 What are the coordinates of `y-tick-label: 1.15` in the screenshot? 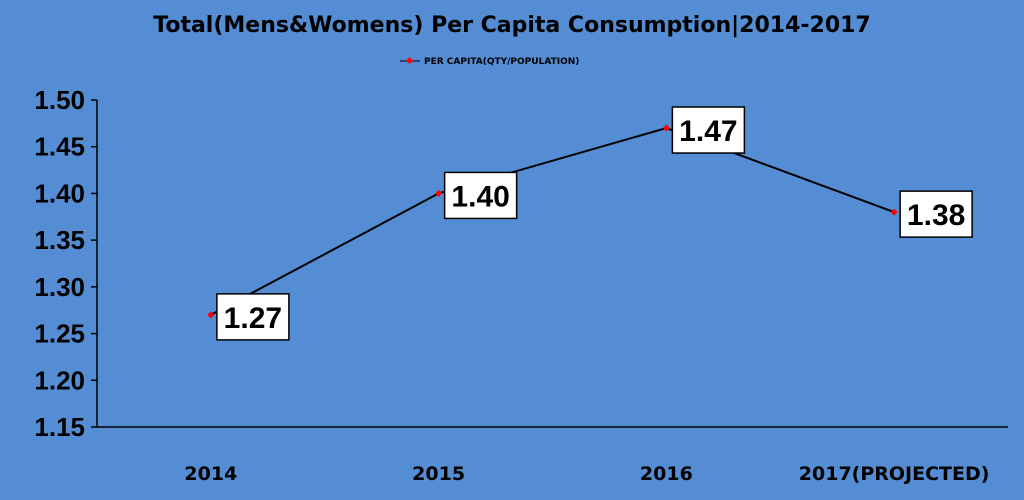 It's located at (59, 427).